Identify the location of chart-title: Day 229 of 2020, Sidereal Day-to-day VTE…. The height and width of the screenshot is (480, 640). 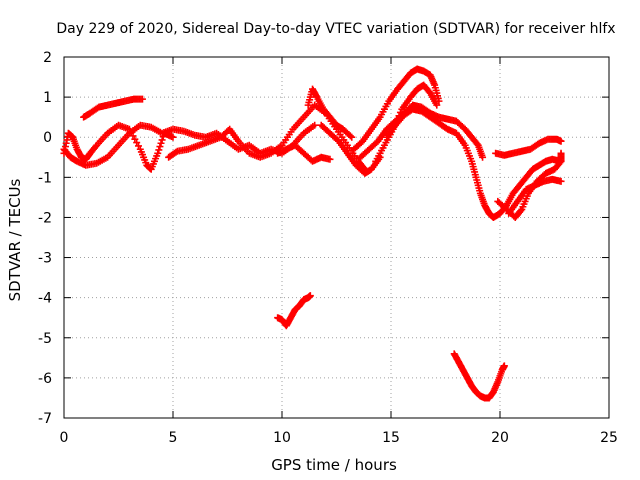
(335, 29).